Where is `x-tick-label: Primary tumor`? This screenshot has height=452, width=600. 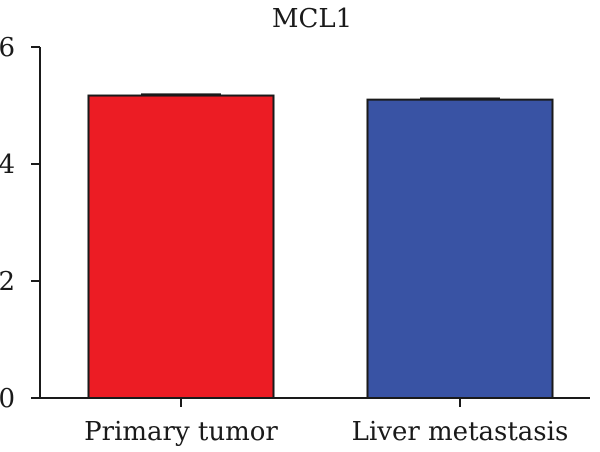
x-tick-label: Primary tumor is located at coordinates (181, 432).